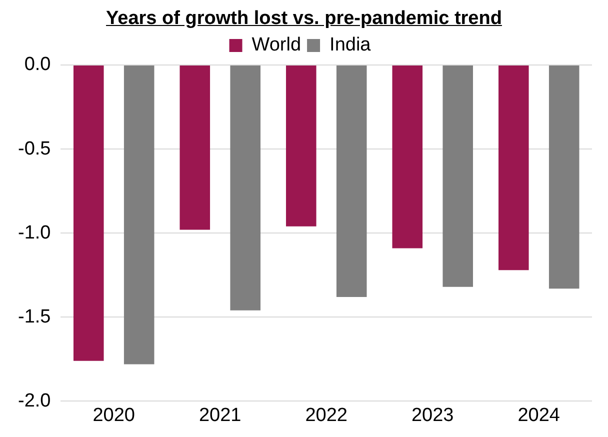  I want to click on legend-label: India, so click(351, 45).